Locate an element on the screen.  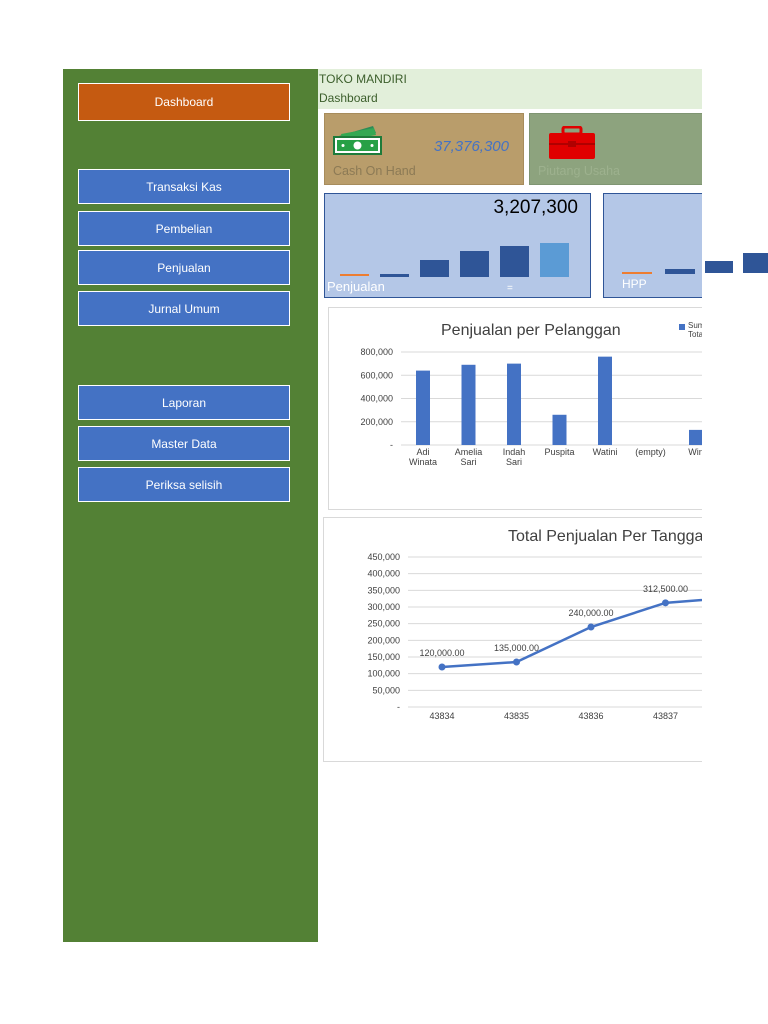
hpp-sparkline is located at coordinates (658, 271).